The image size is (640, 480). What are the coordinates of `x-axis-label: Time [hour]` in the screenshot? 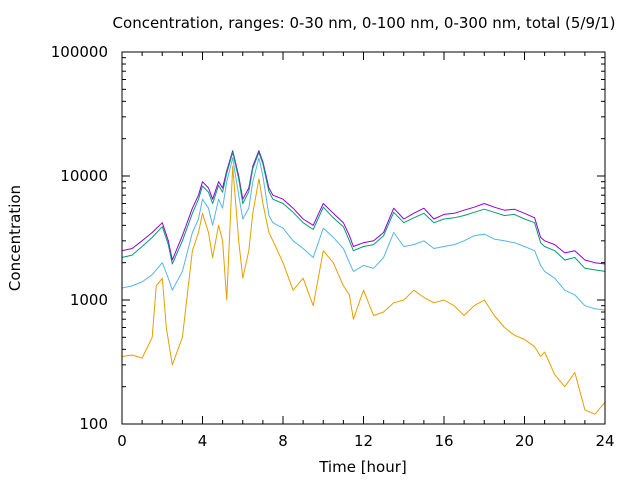 It's located at (362, 467).